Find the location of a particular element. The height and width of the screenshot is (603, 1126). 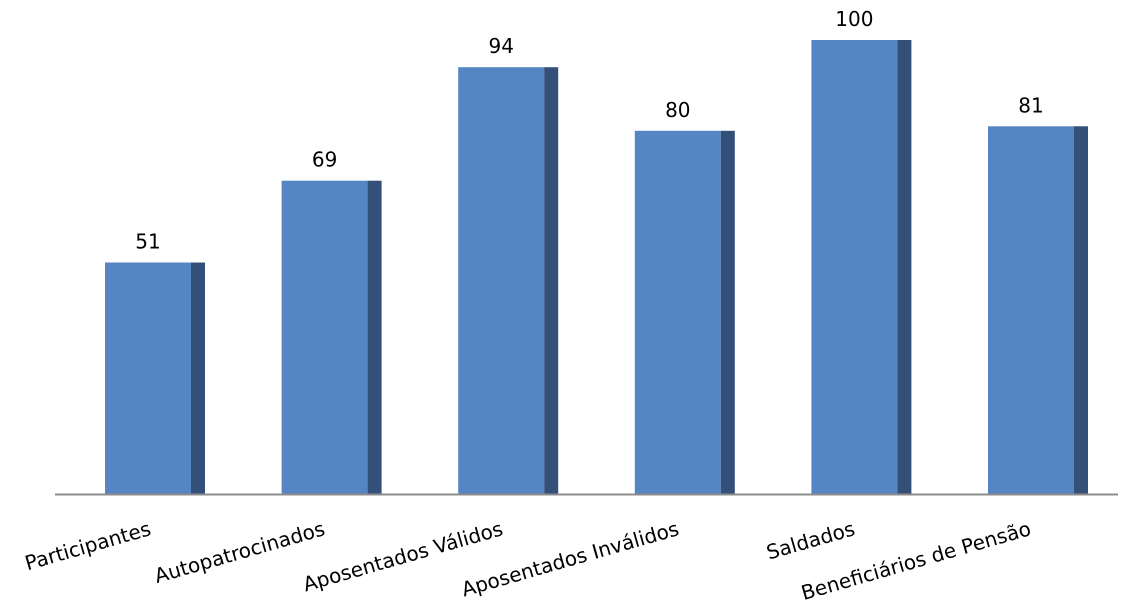

data-label-4: 80 is located at coordinates (677, 110).